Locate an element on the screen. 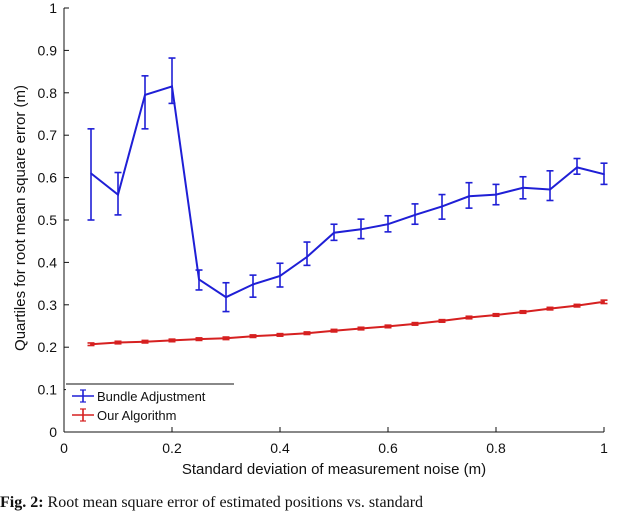 This screenshot has width=640, height=512. x-tick-label: 0.2 is located at coordinates (172, 448).